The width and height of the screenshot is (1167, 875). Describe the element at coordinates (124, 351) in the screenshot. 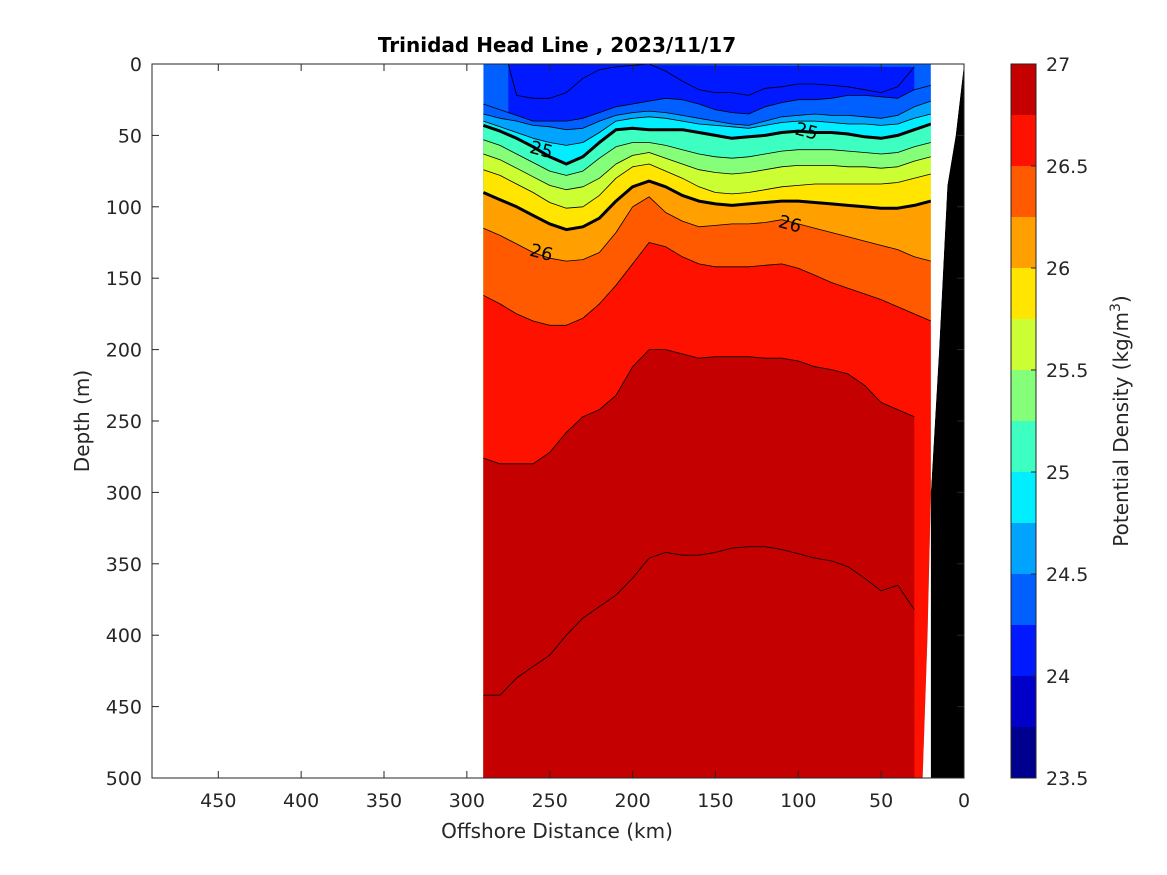

I see `y-tick-label: 200` at that location.